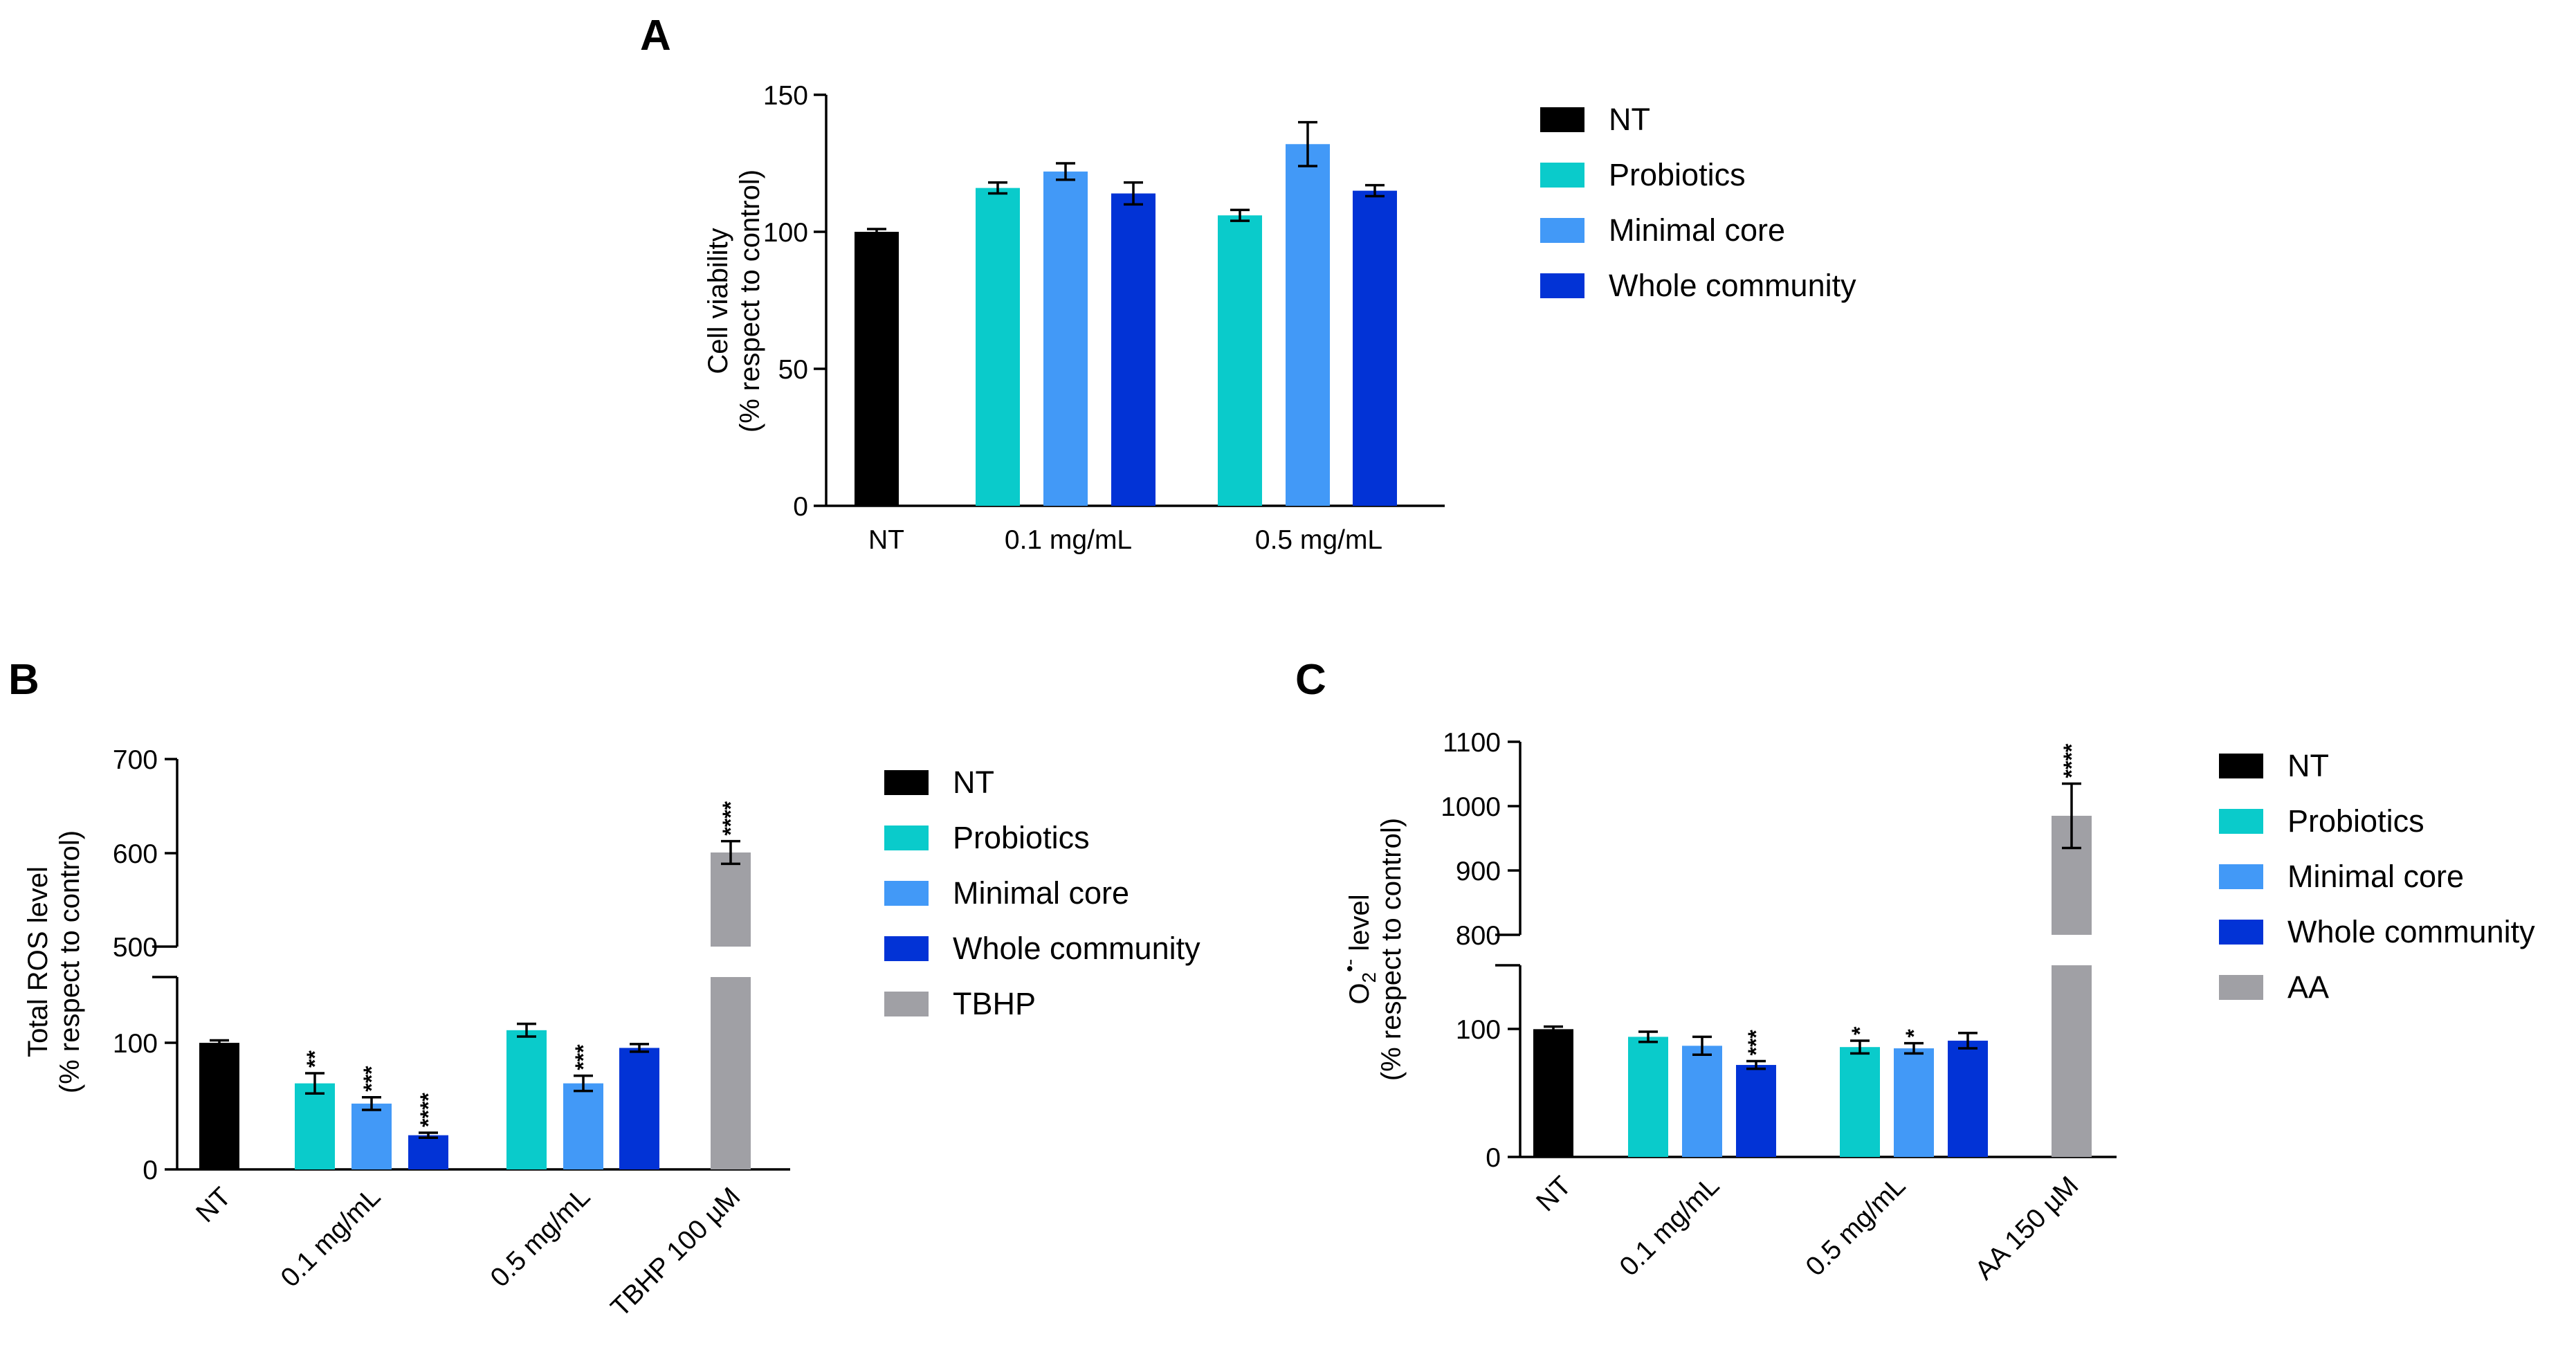  I want to click on bar-0-5-mg-ml-minimal-core-significance: *, so click(1914, 1033).